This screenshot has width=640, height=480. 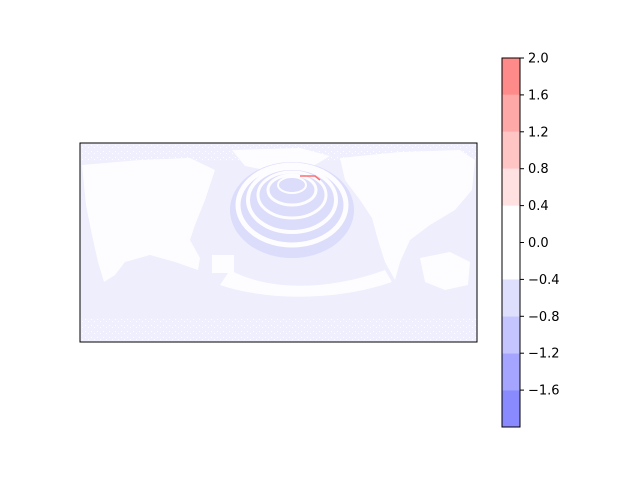 I want to click on colorbar-tick-label: 0.0, so click(x=538, y=243).